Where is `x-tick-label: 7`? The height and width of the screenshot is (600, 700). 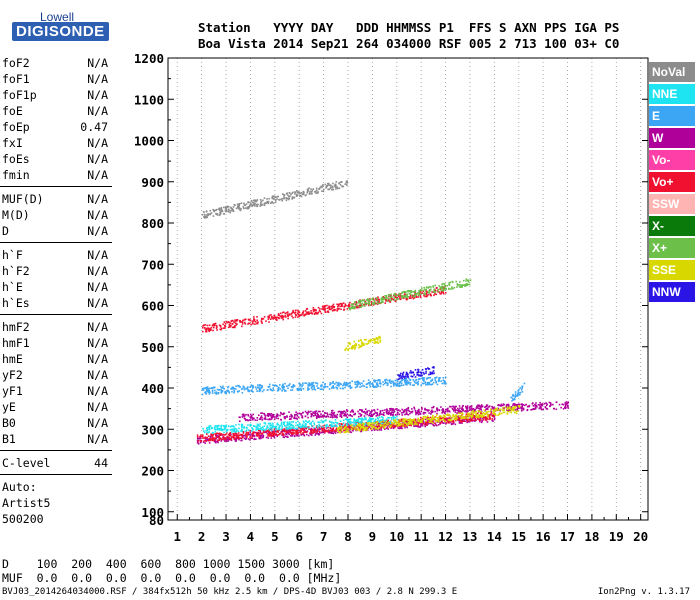
x-tick-label: 7 is located at coordinates (324, 536).